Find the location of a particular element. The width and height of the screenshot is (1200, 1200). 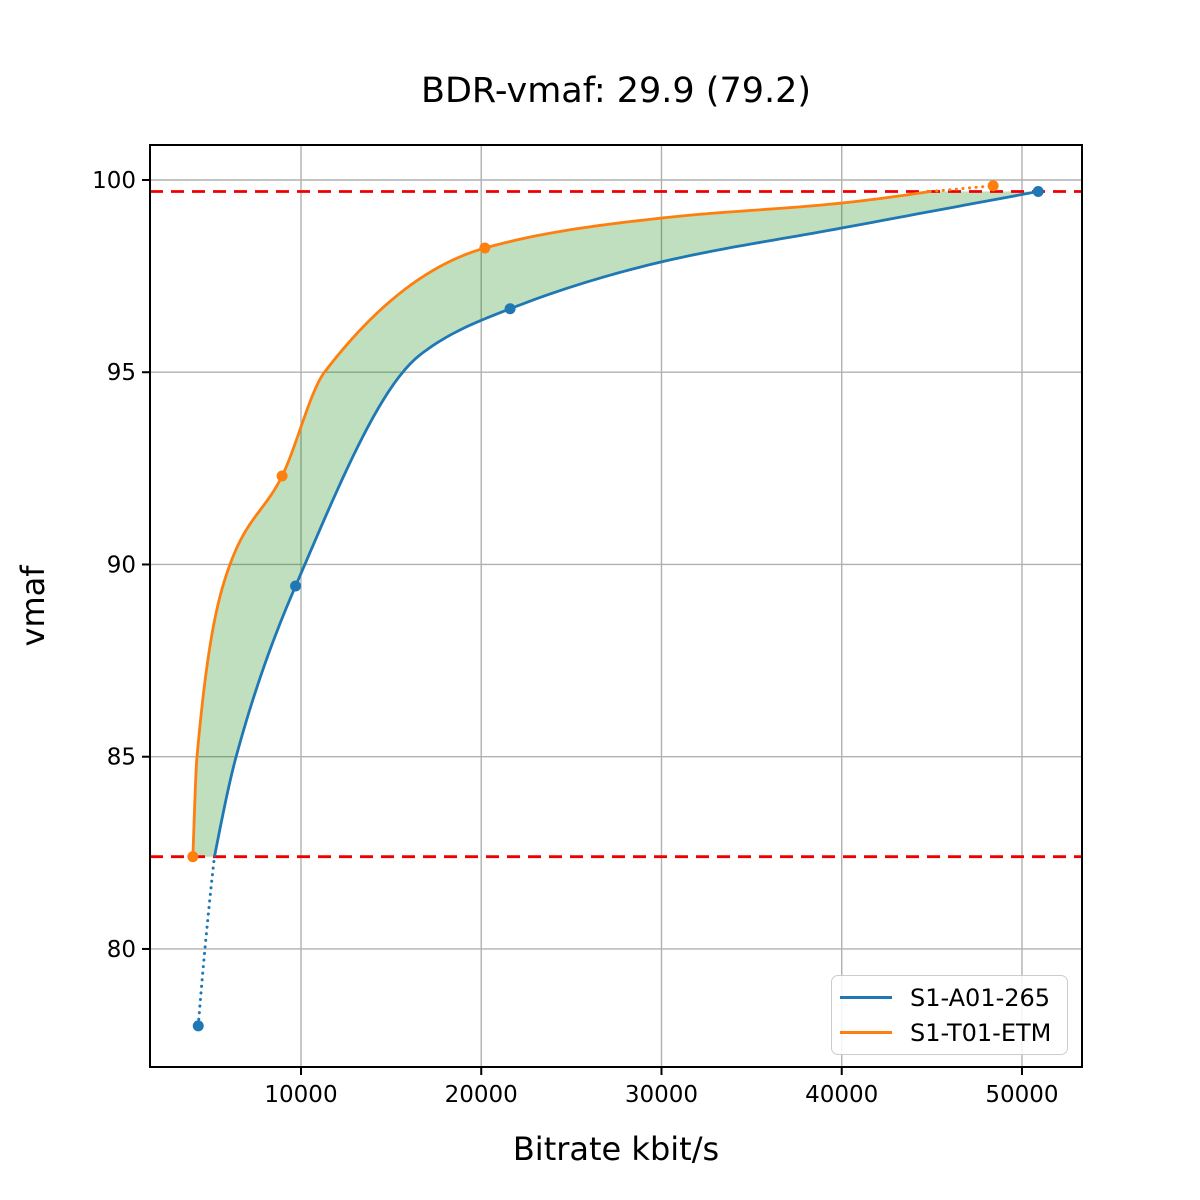

s1-t01-etm-dotted-extrapolation is located at coordinates (961, 189).